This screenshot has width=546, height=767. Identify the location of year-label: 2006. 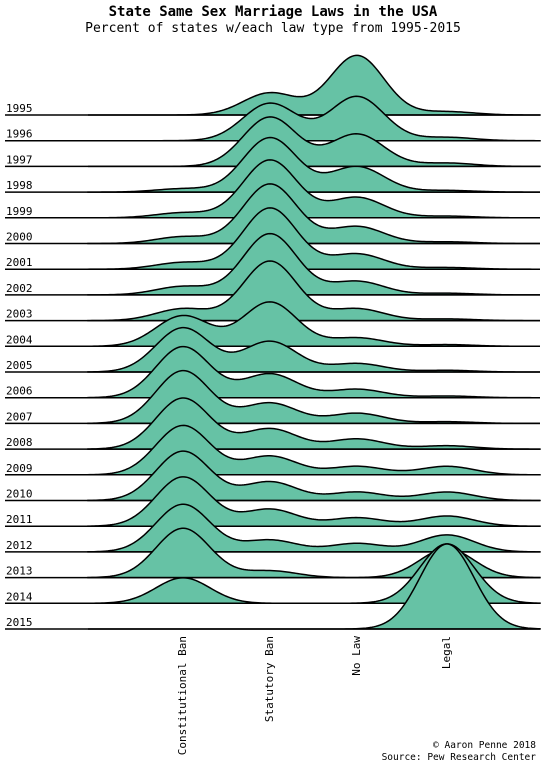
(19, 391).